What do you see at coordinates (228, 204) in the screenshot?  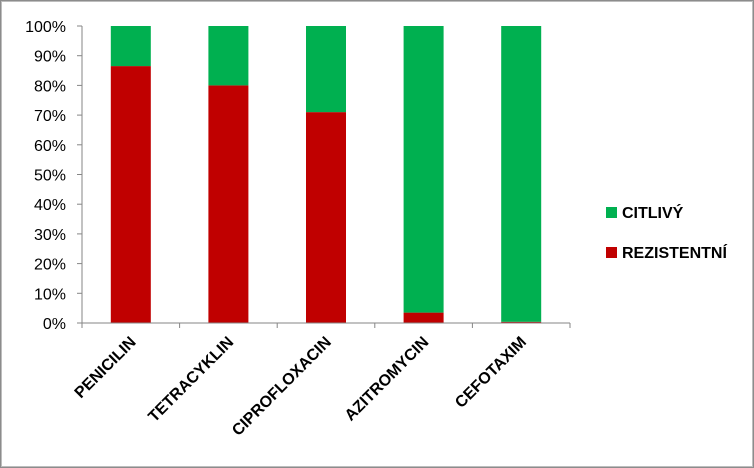 I see `bar-rezistentní-tetracyklin` at bounding box center [228, 204].